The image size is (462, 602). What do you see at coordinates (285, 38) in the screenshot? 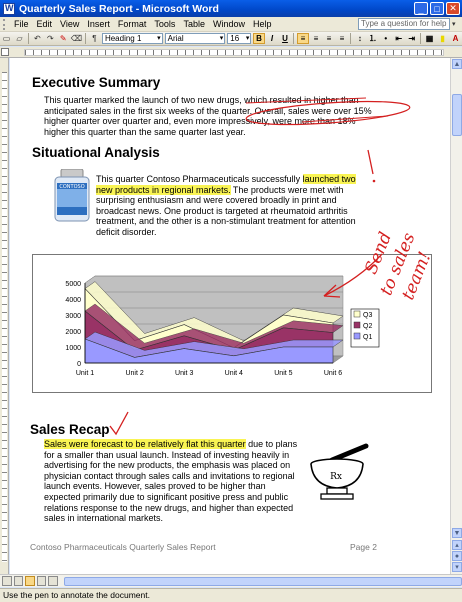
I see `underline-button: U` at bounding box center [285, 38].